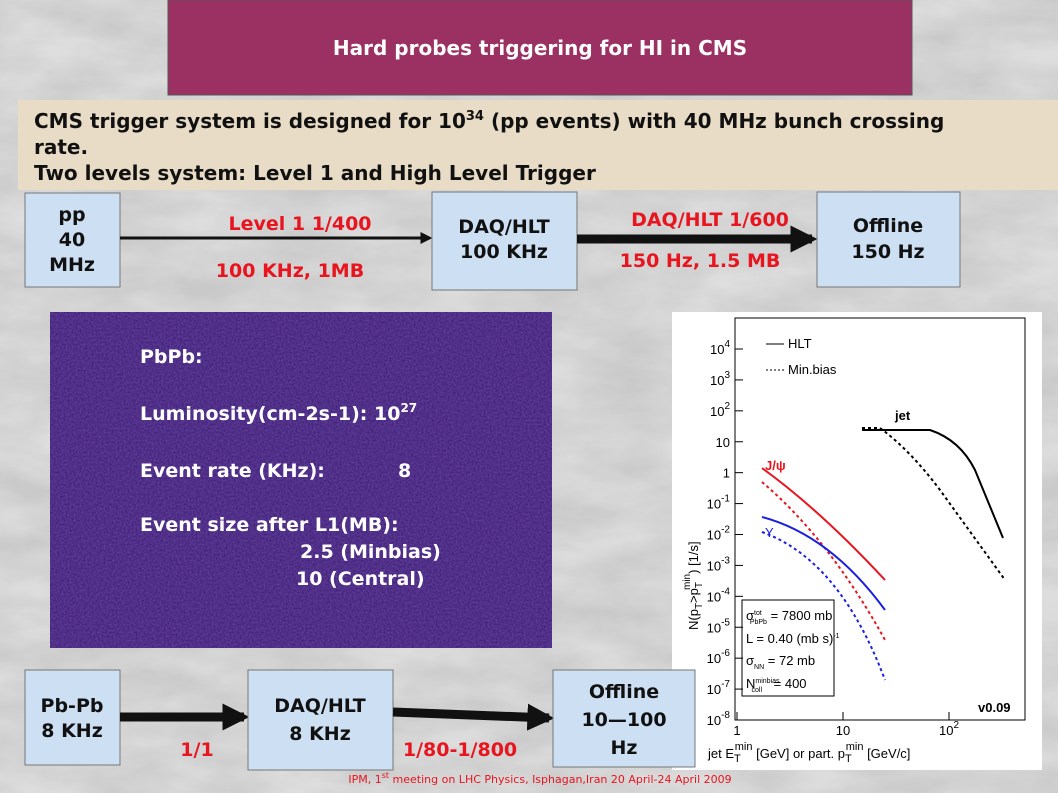 The image size is (1058, 793). What do you see at coordinates (250, 121) in the screenshot?
I see `text: CMS trigger system is designed for 10` at bounding box center [250, 121].